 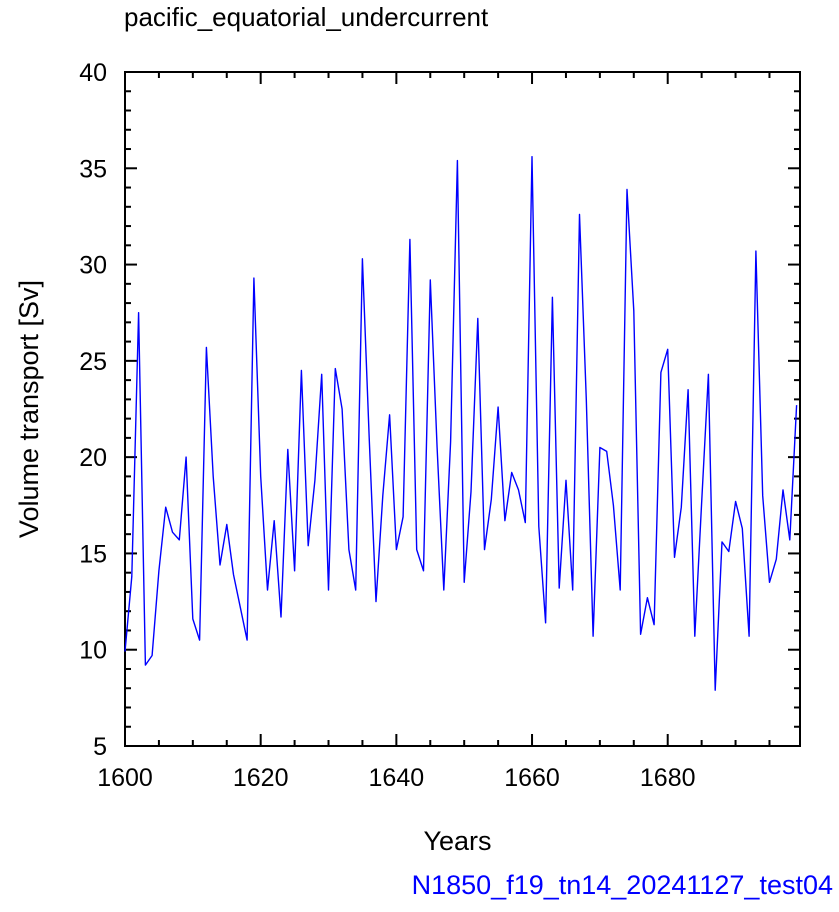 I want to click on y-tick-label: 5, so click(x=100, y=747).